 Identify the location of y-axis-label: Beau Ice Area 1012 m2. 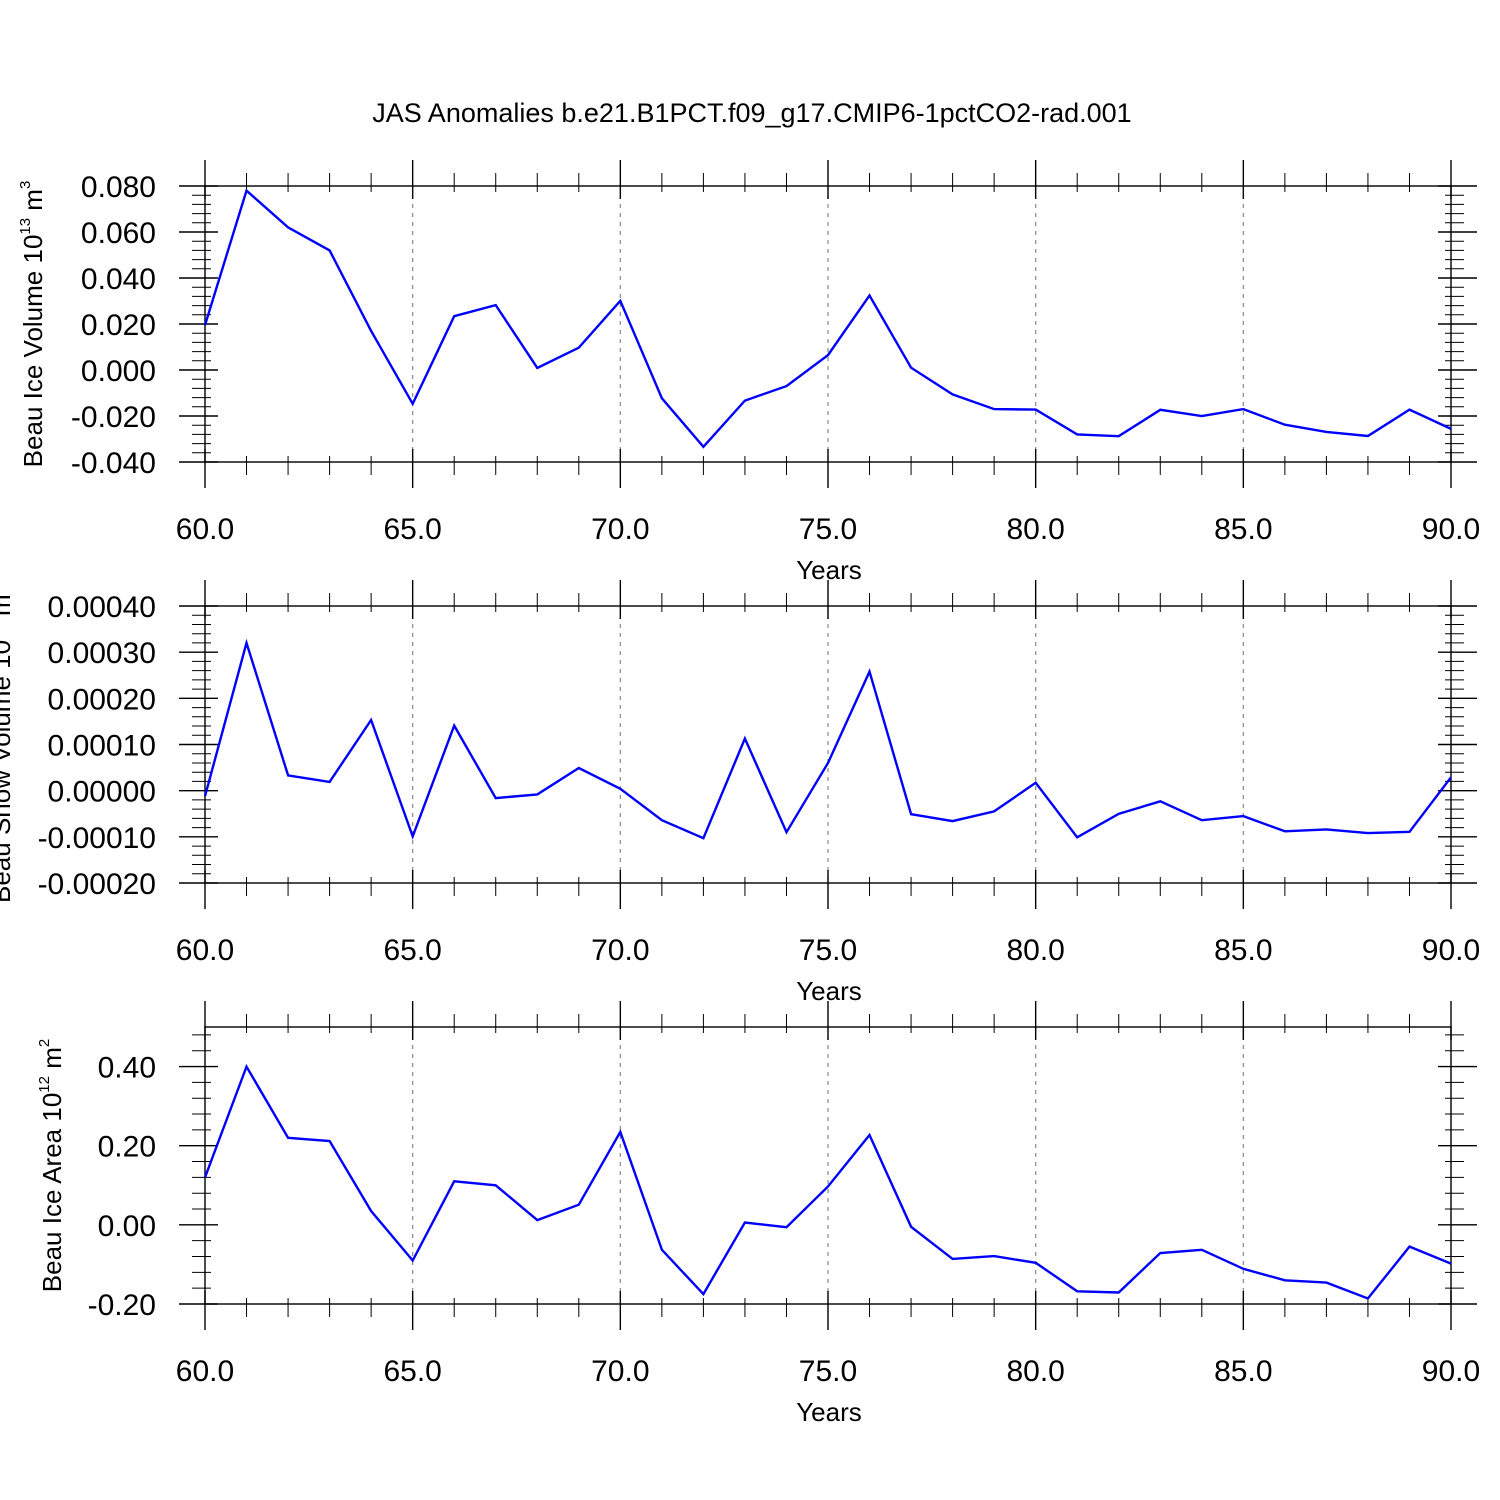
(51, 1165).